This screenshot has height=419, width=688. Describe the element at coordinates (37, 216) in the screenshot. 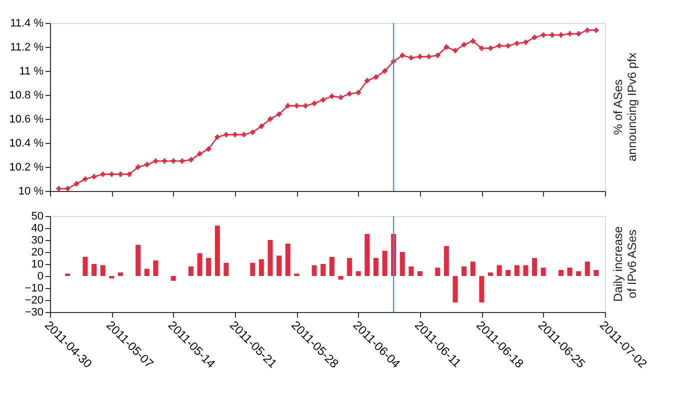

I see `y-tick-label: 50` at that location.